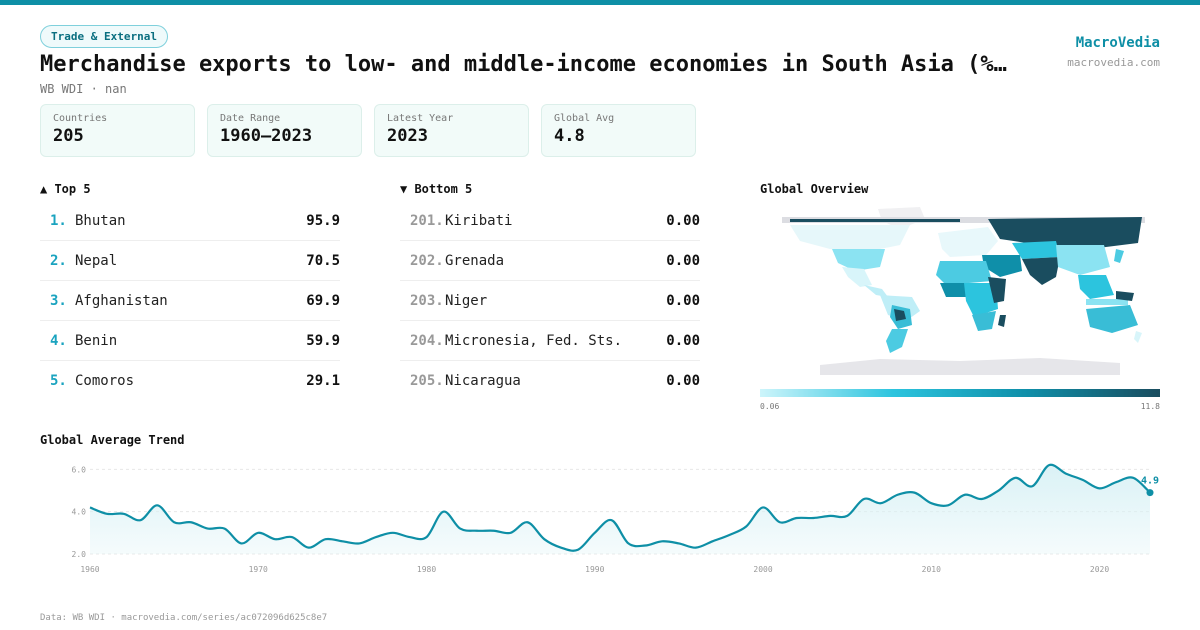 This screenshot has height=630, width=1200. What do you see at coordinates (1150, 481) in the screenshot?
I see `trend-end-label: 4.9` at bounding box center [1150, 481].